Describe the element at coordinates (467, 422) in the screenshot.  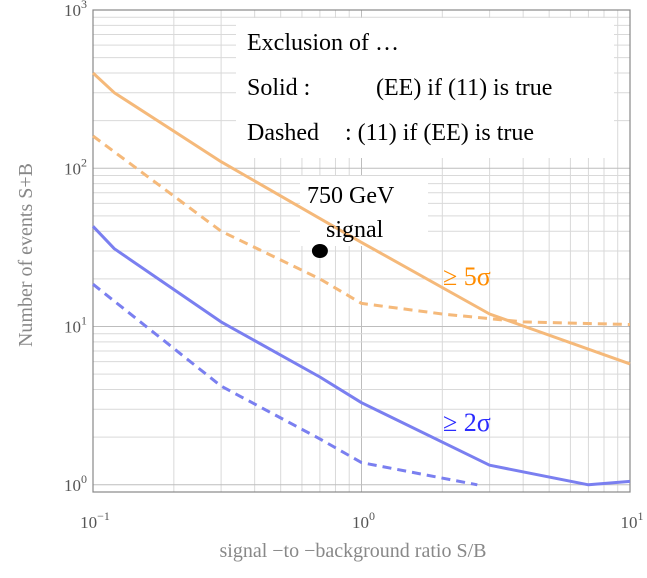
I see `label-2-sigma: ≥ 2σ` at that location.